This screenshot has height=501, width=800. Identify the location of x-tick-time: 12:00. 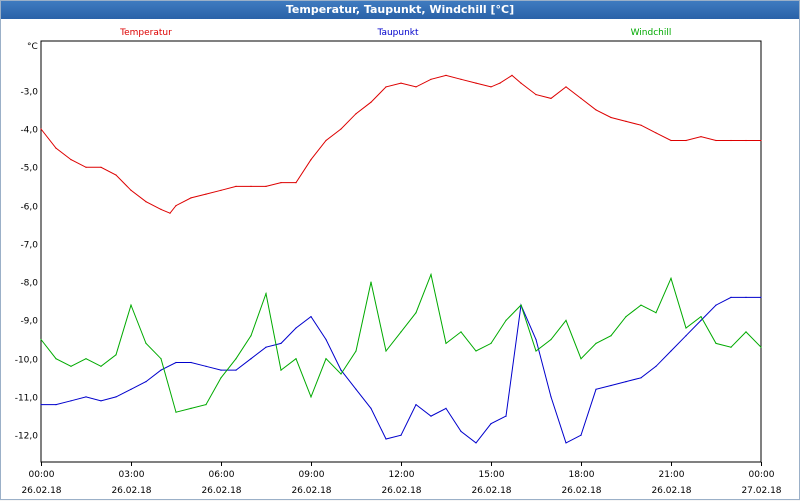
(402, 475).